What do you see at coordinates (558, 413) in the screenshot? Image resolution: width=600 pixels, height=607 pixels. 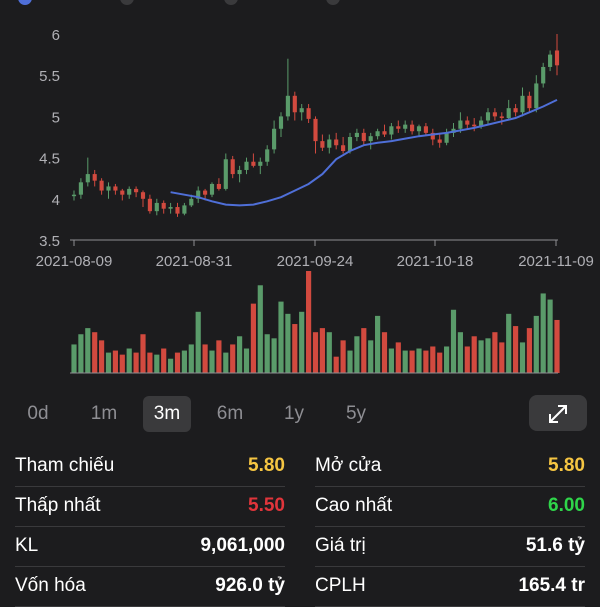 I see `expand-button` at bounding box center [558, 413].